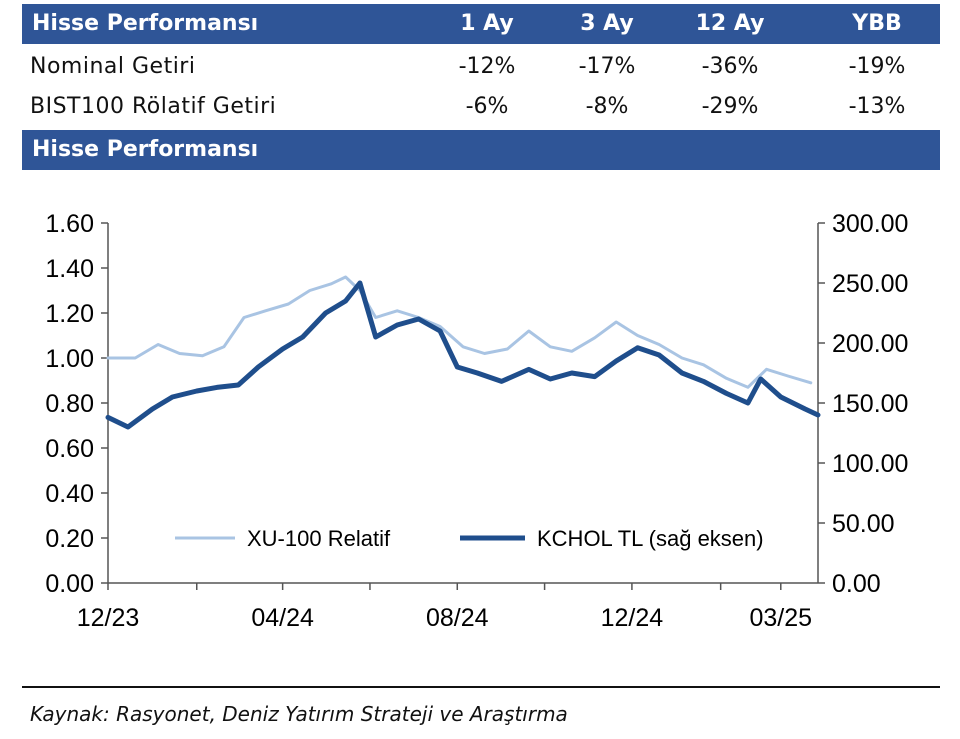 This screenshot has width=960, height=739. What do you see at coordinates (730, 23) in the screenshot?
I see `column-header-12m: 12 Ay` at bounding box center [730, 23].